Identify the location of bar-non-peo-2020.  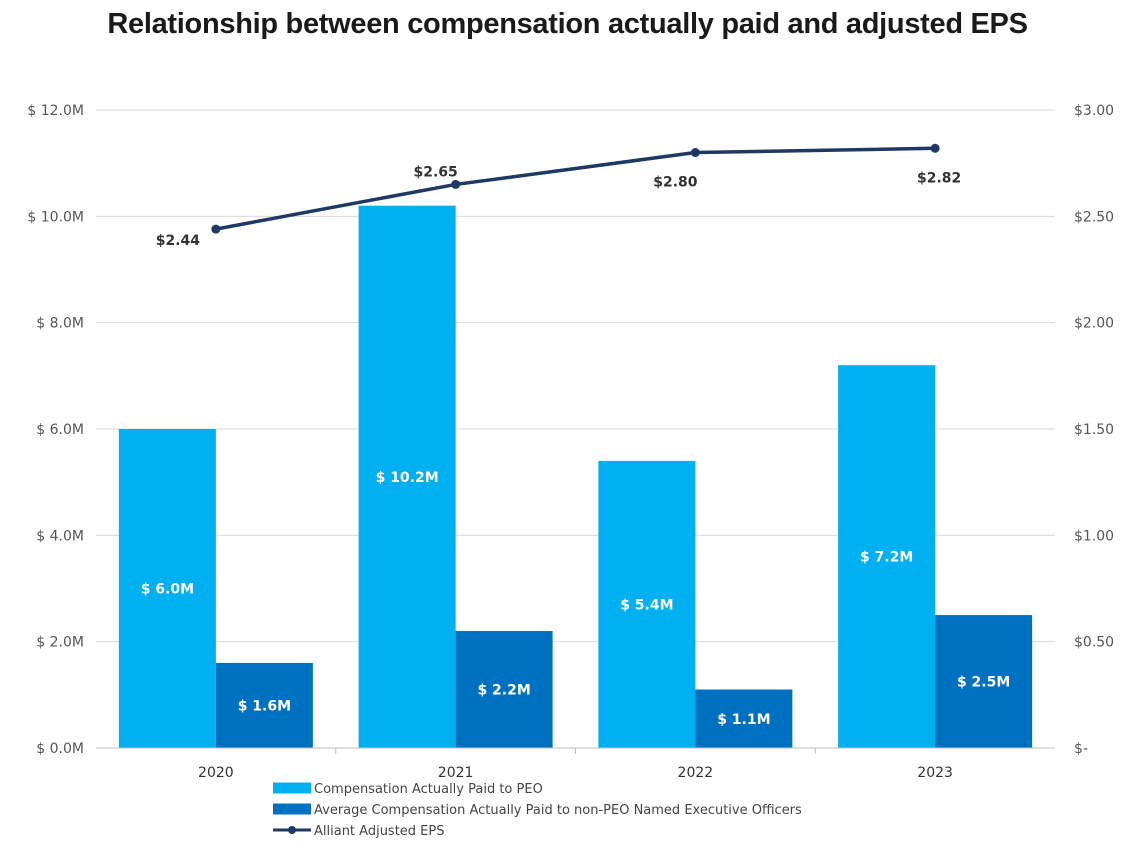
(264, 705).